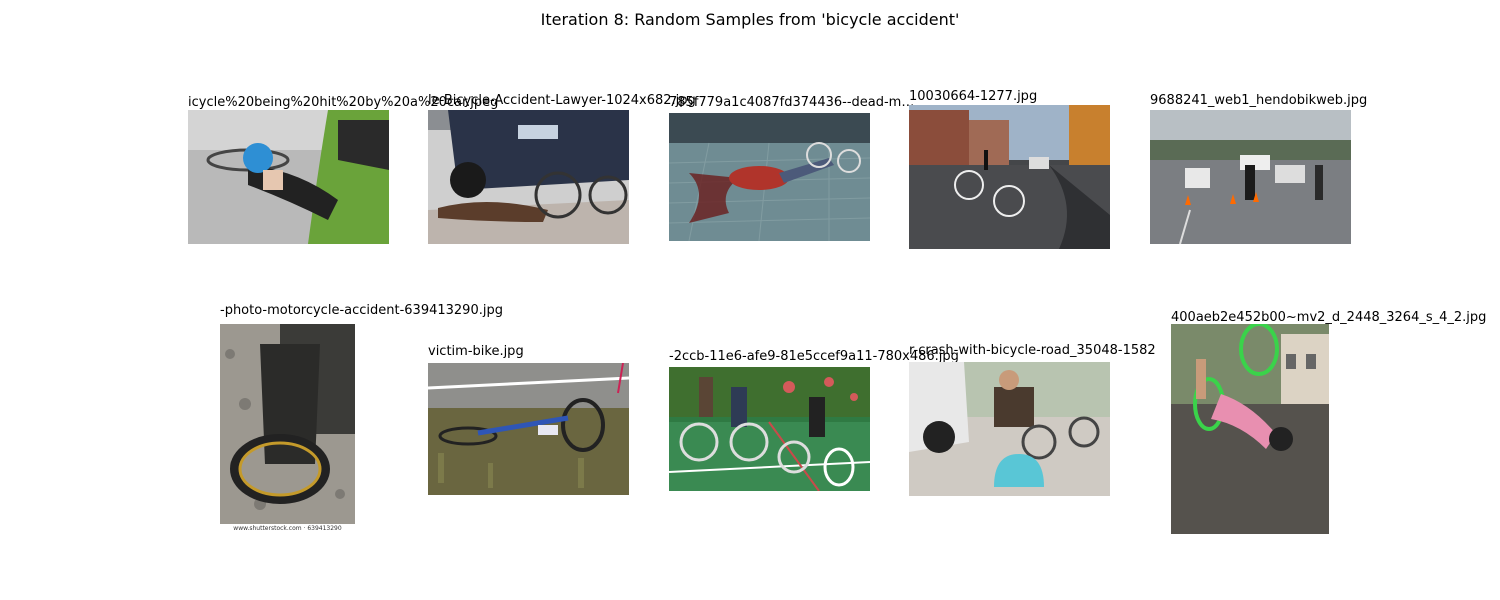 The width and height of the screenshot is (1500, 600). What do you see at coordinates (973, 96) in the screenshot?
I see `sample-title: 10030664-1277.jpg` at bounding box center [973, 96].